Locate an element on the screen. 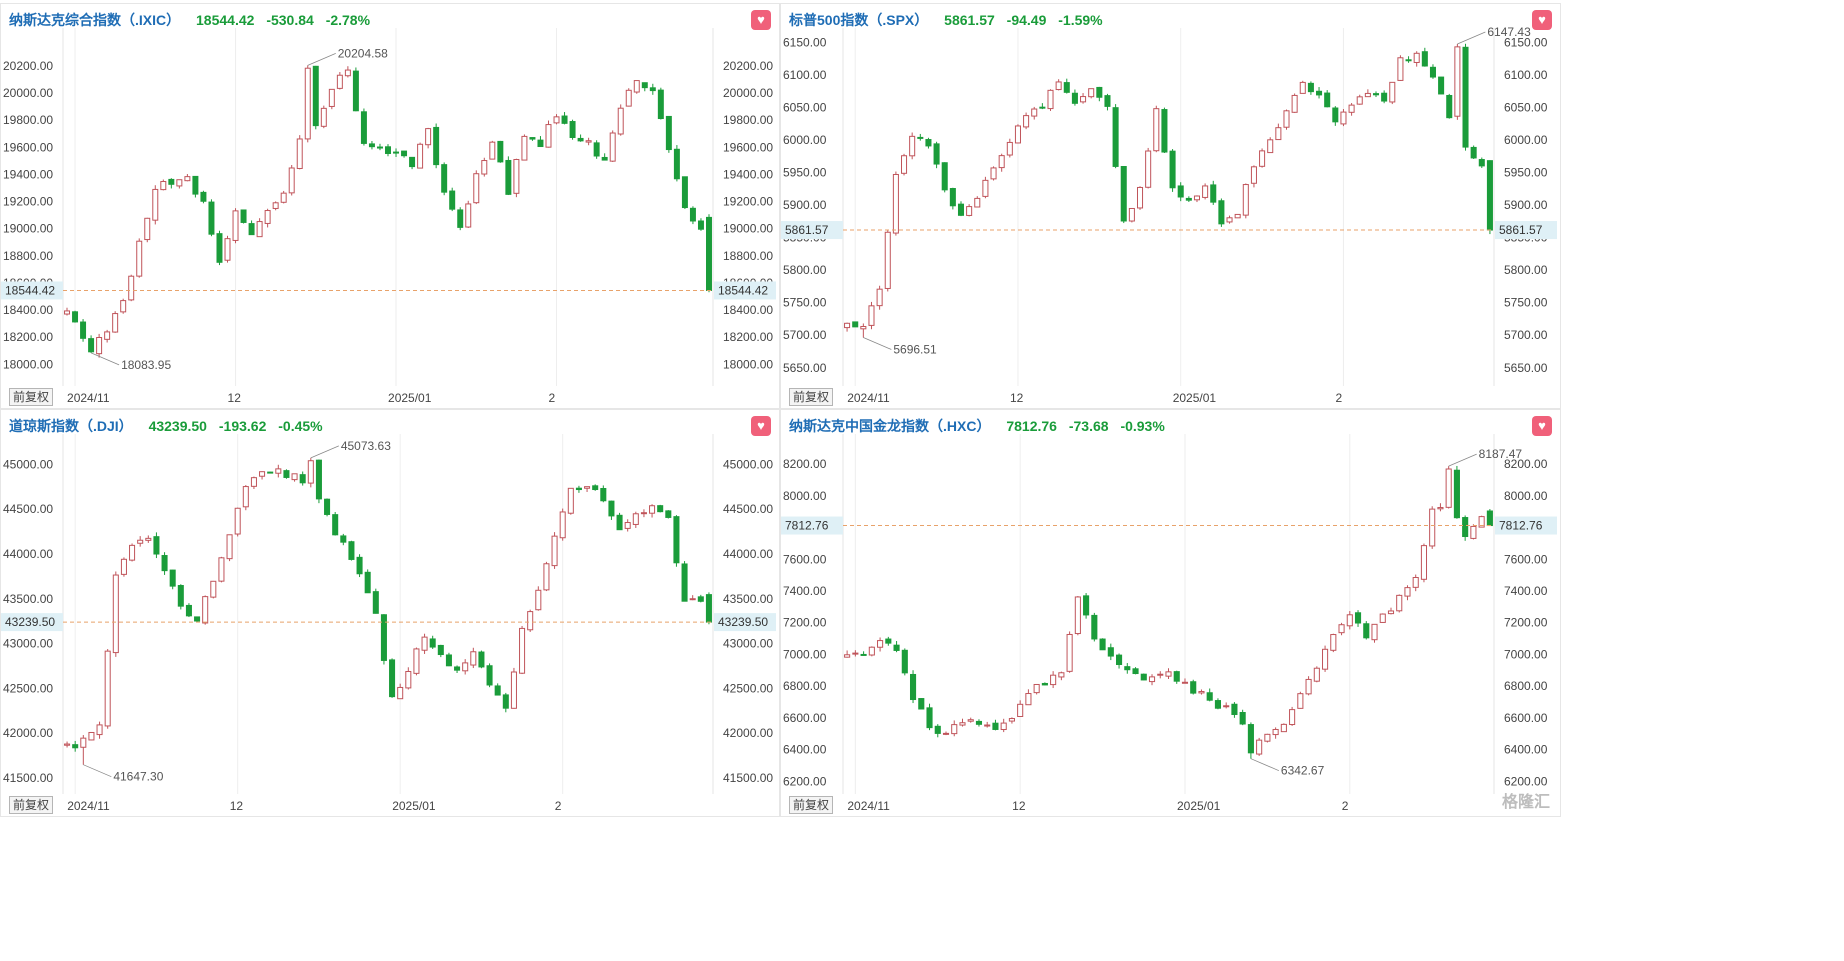 The image size is (1844, 961). index-title: 道琼斯指数（.DJI） is located at coordinates (71, 426).